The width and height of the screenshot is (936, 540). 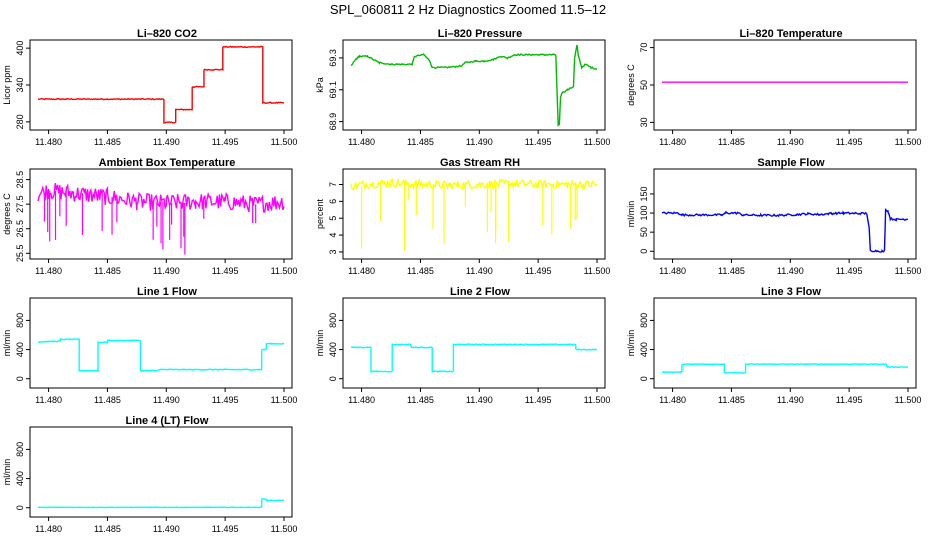 What do you see at coordinates (20, 84) in the screenshot?
I see `y-tick-label: 340` at bounding box center [20, 84].